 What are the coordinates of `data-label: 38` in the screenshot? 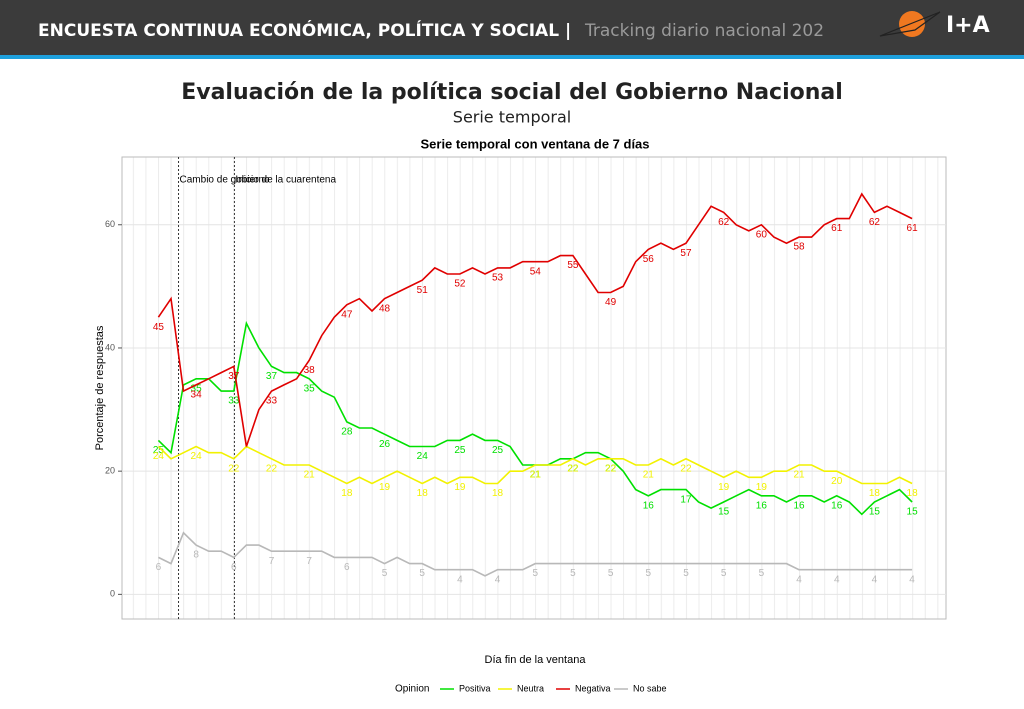 It's located at (310, 370).